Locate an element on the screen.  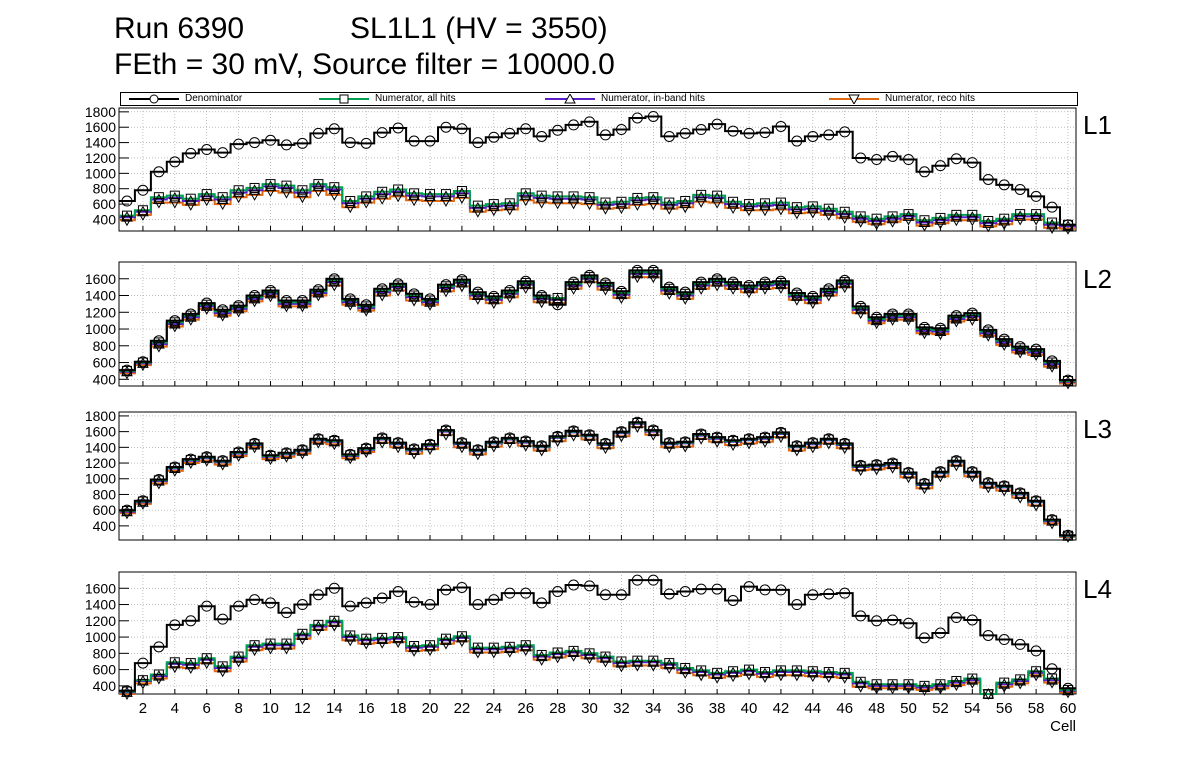
x-tick-label: 40 is located at coordinates (749, 708).